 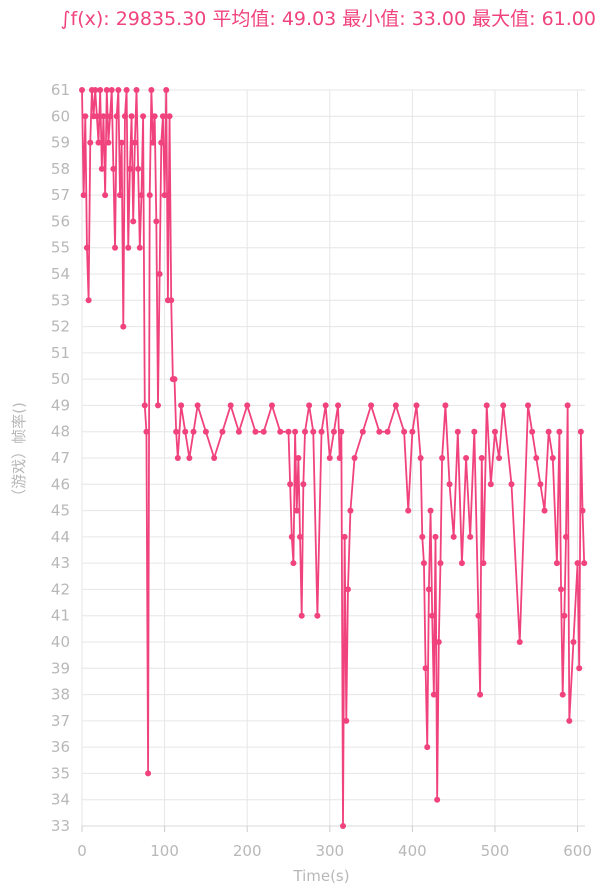 I want to click on x-tick-label: 100, so click(x=164, y=851).